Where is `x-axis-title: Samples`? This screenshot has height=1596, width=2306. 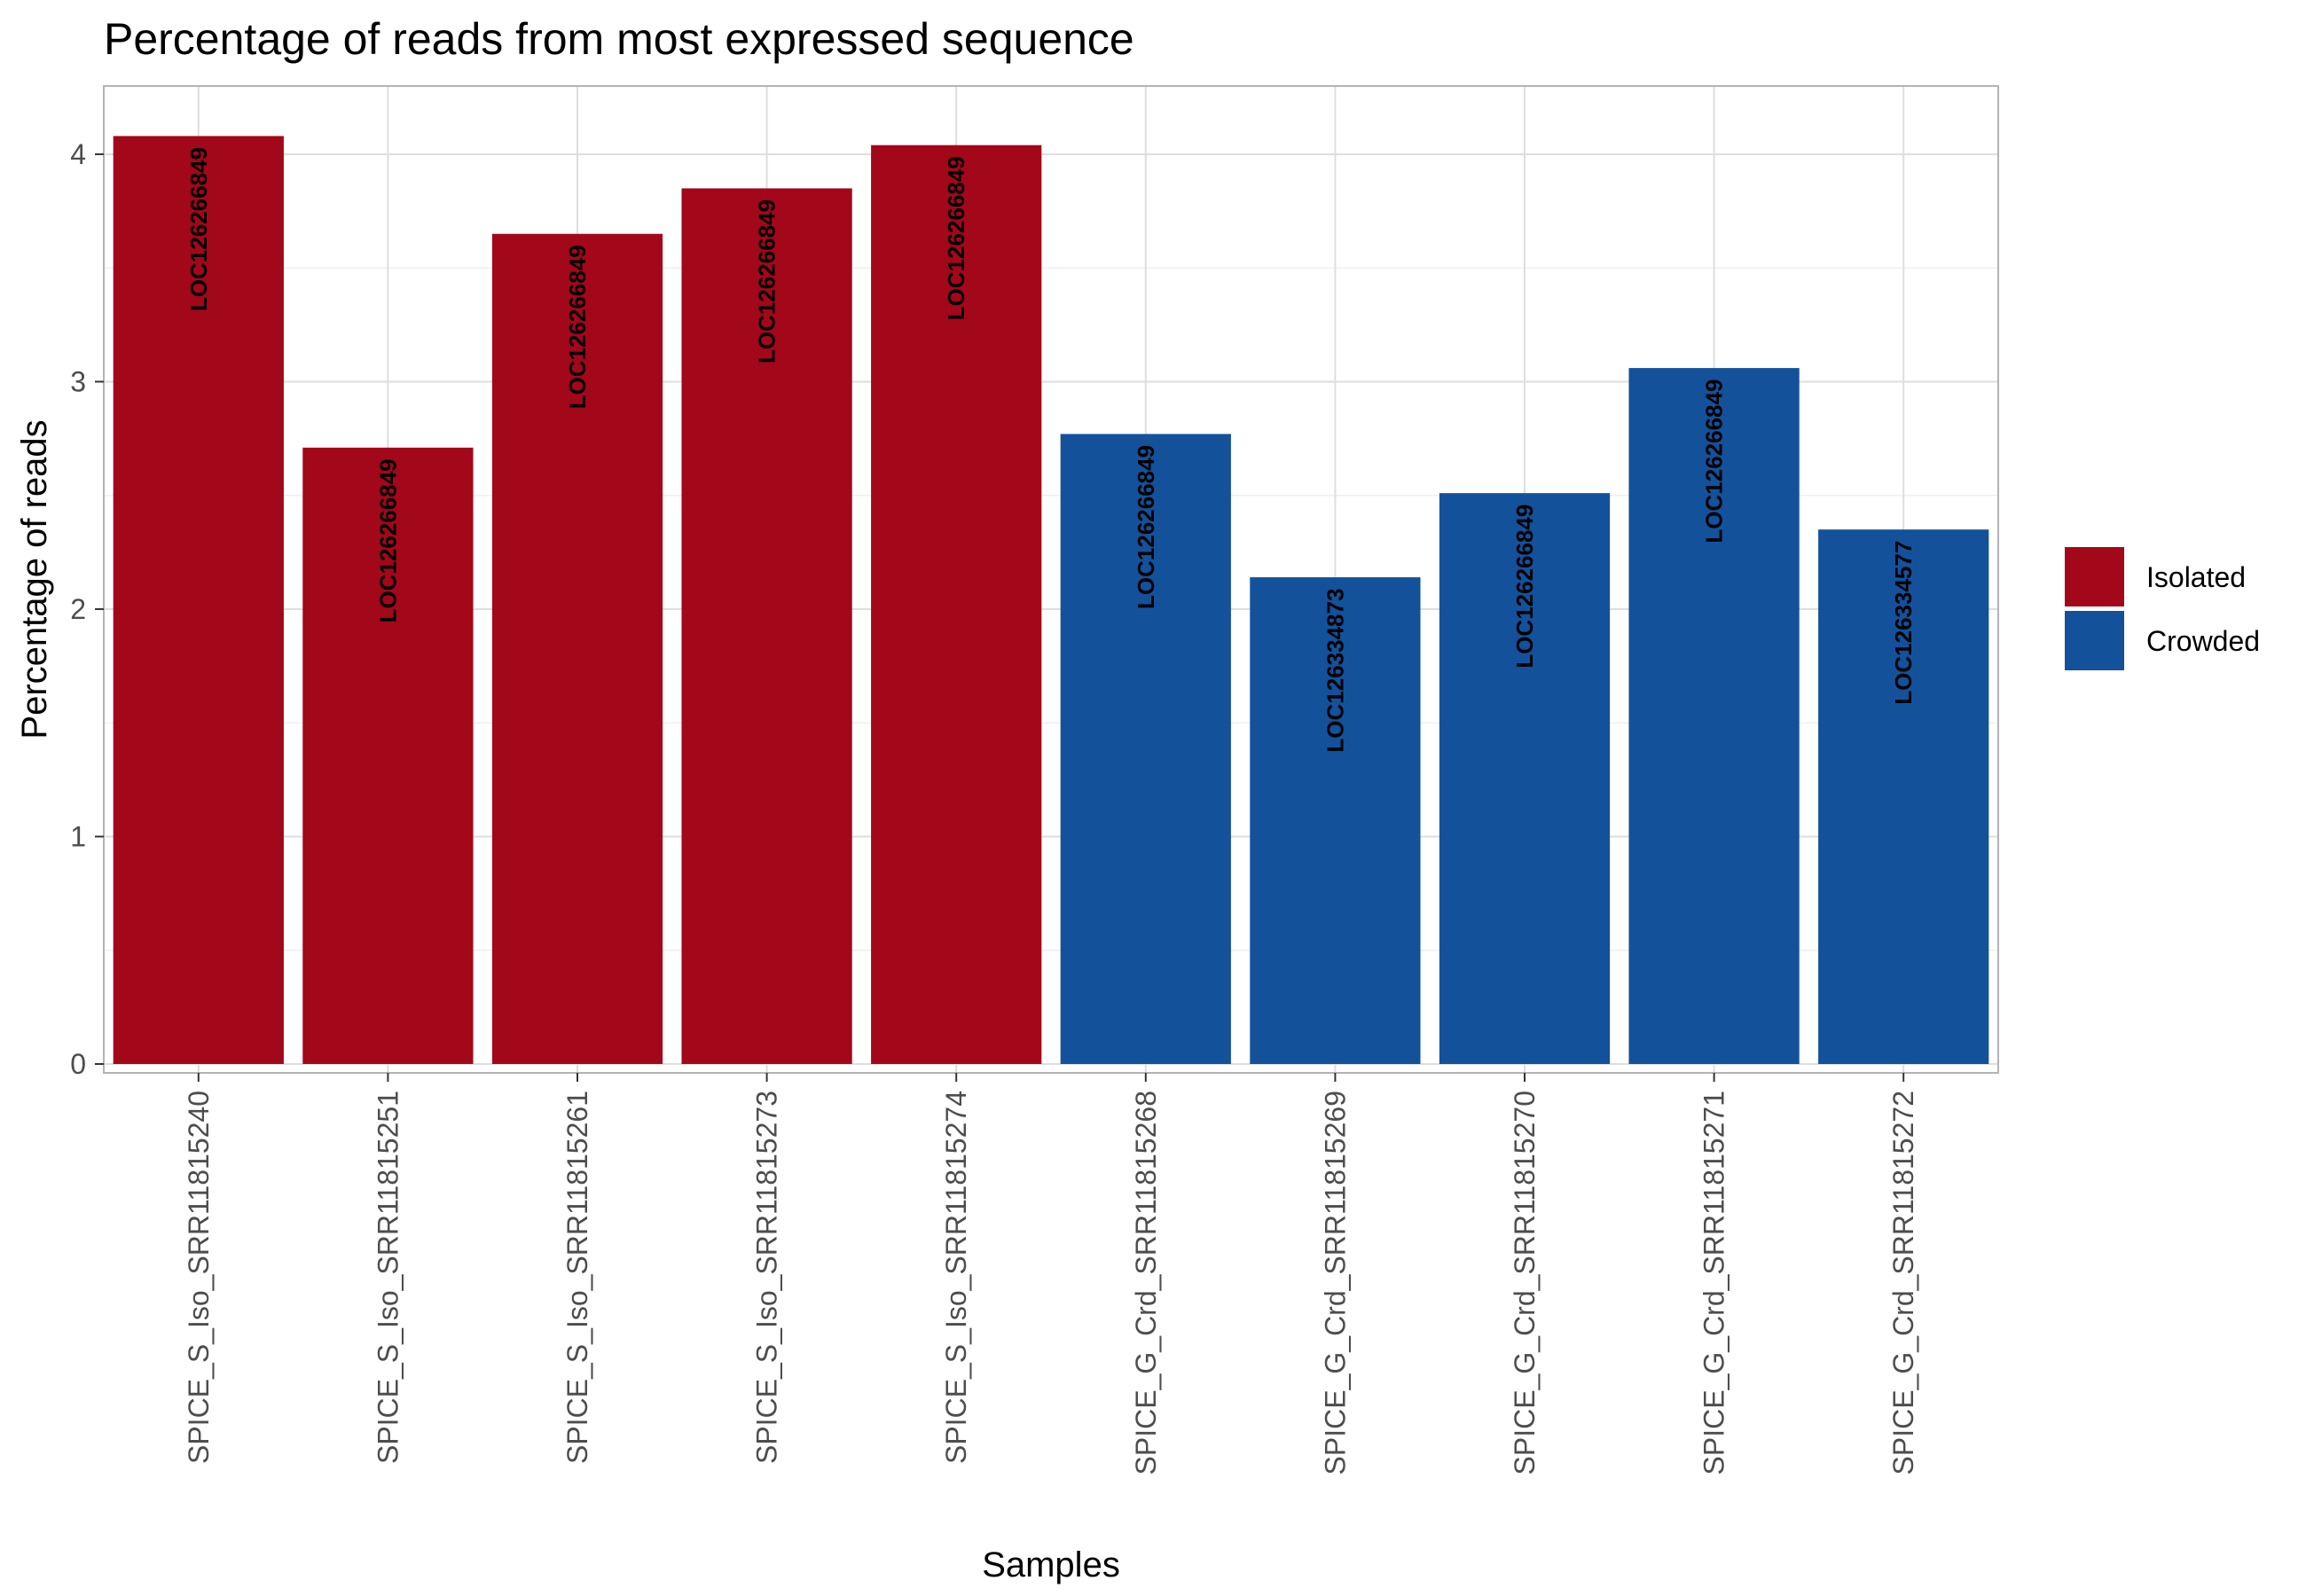
x-axis-title: Samples is located at coordinates (1051, 1565).